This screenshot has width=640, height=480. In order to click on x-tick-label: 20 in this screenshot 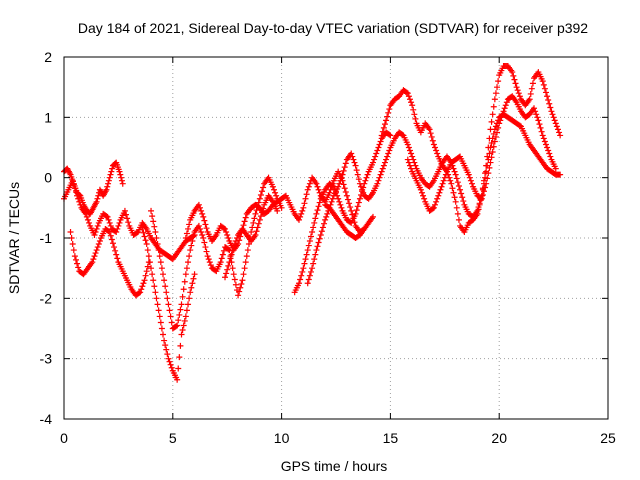, I will do `click(499, 438)`.